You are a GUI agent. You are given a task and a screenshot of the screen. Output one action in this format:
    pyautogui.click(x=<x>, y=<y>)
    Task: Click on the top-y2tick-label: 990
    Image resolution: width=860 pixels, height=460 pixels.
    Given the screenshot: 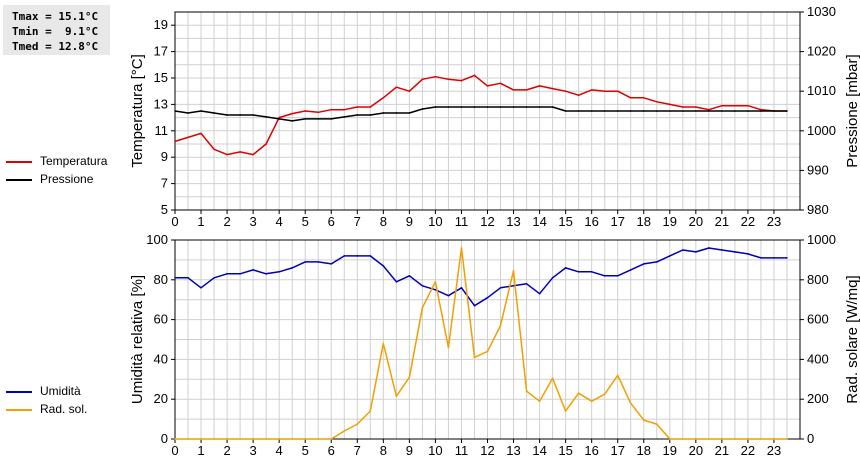 What is the action you would take?
    pyautogui.click(x=818, y=169)
    